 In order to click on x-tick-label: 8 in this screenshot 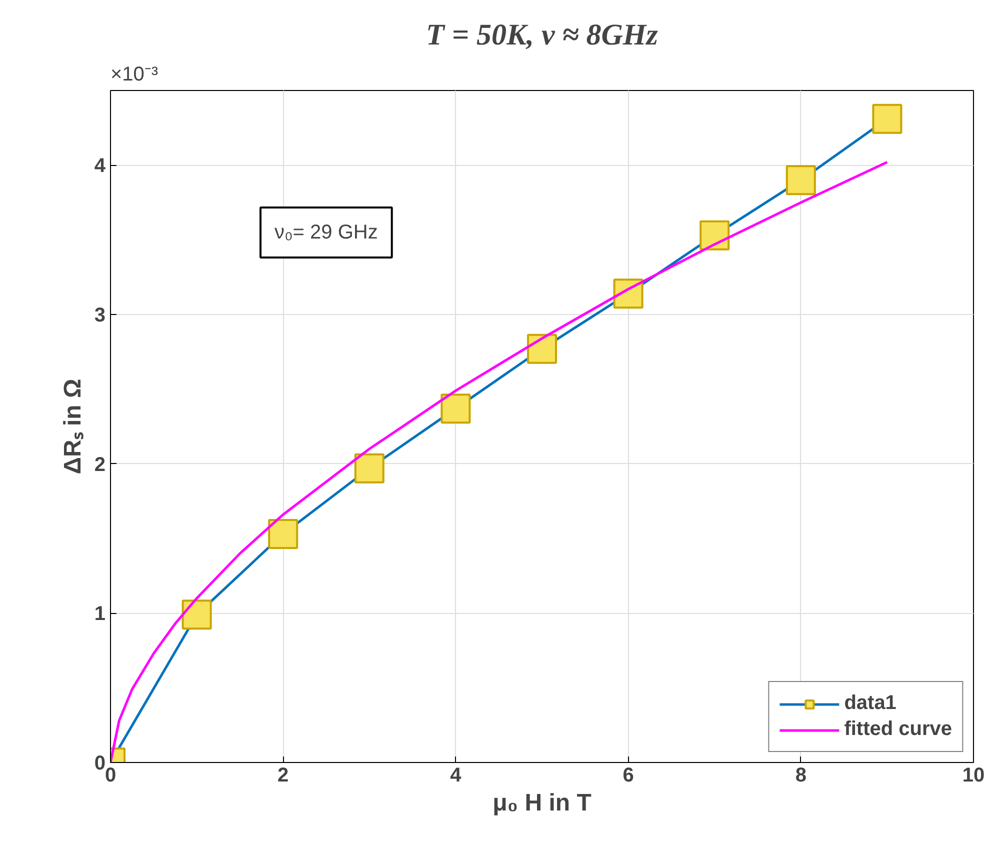, I will do `click(800, 775)`.